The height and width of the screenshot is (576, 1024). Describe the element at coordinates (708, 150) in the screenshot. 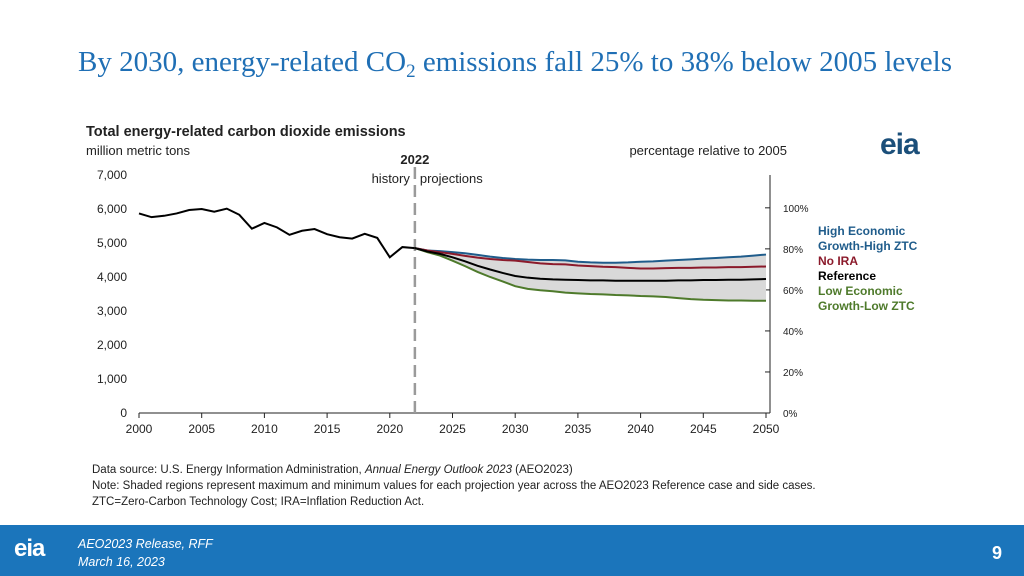

I see `y2-axis-label: percentage relative to 2005` at that location.